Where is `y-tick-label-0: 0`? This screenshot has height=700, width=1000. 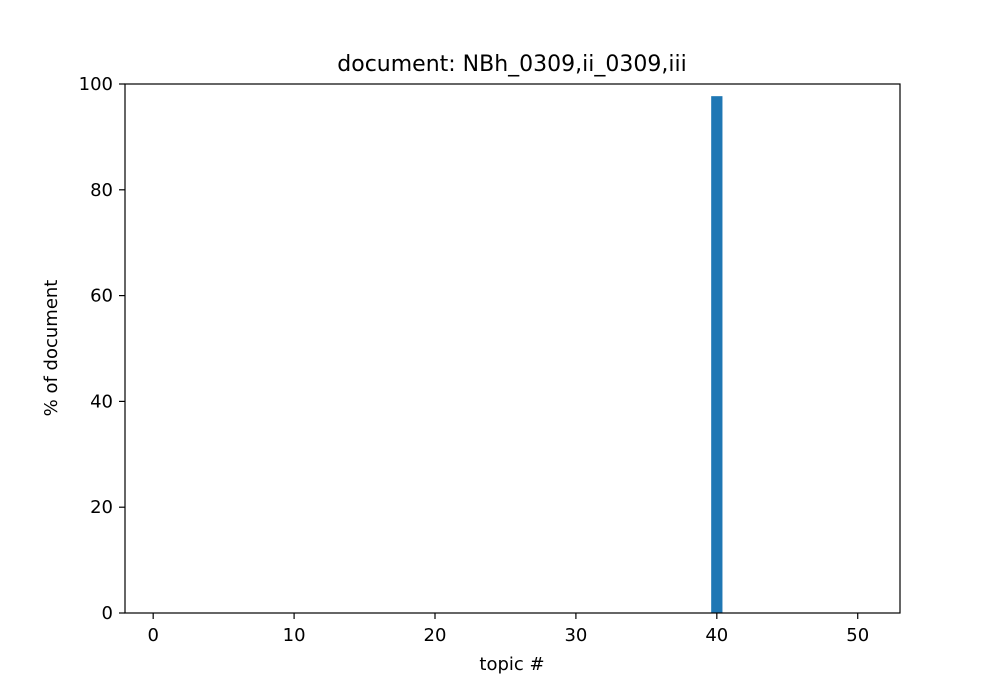
y-tick-label-0: 0 is located at coordinates (107, 613).